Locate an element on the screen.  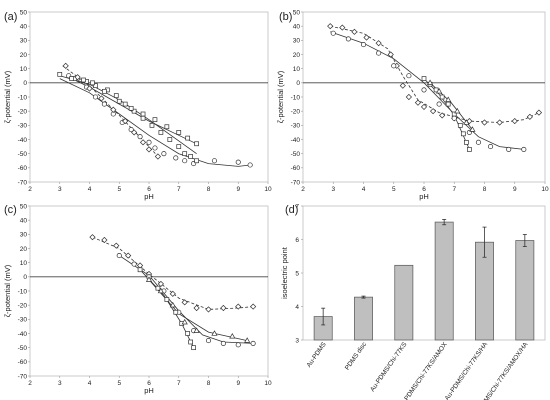
y-tick-label: -50 is located at coordinates (296, 154).